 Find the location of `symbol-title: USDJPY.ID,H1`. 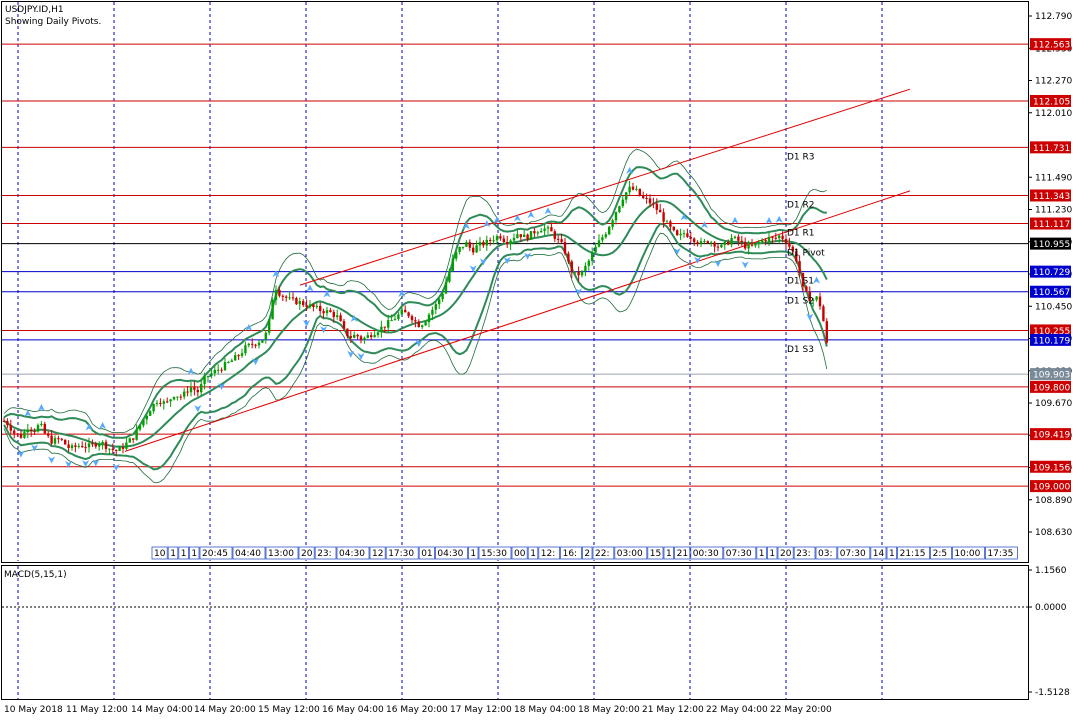

symbol-title: USDJPY.ID,H1 is located at coordinates (34, 10).